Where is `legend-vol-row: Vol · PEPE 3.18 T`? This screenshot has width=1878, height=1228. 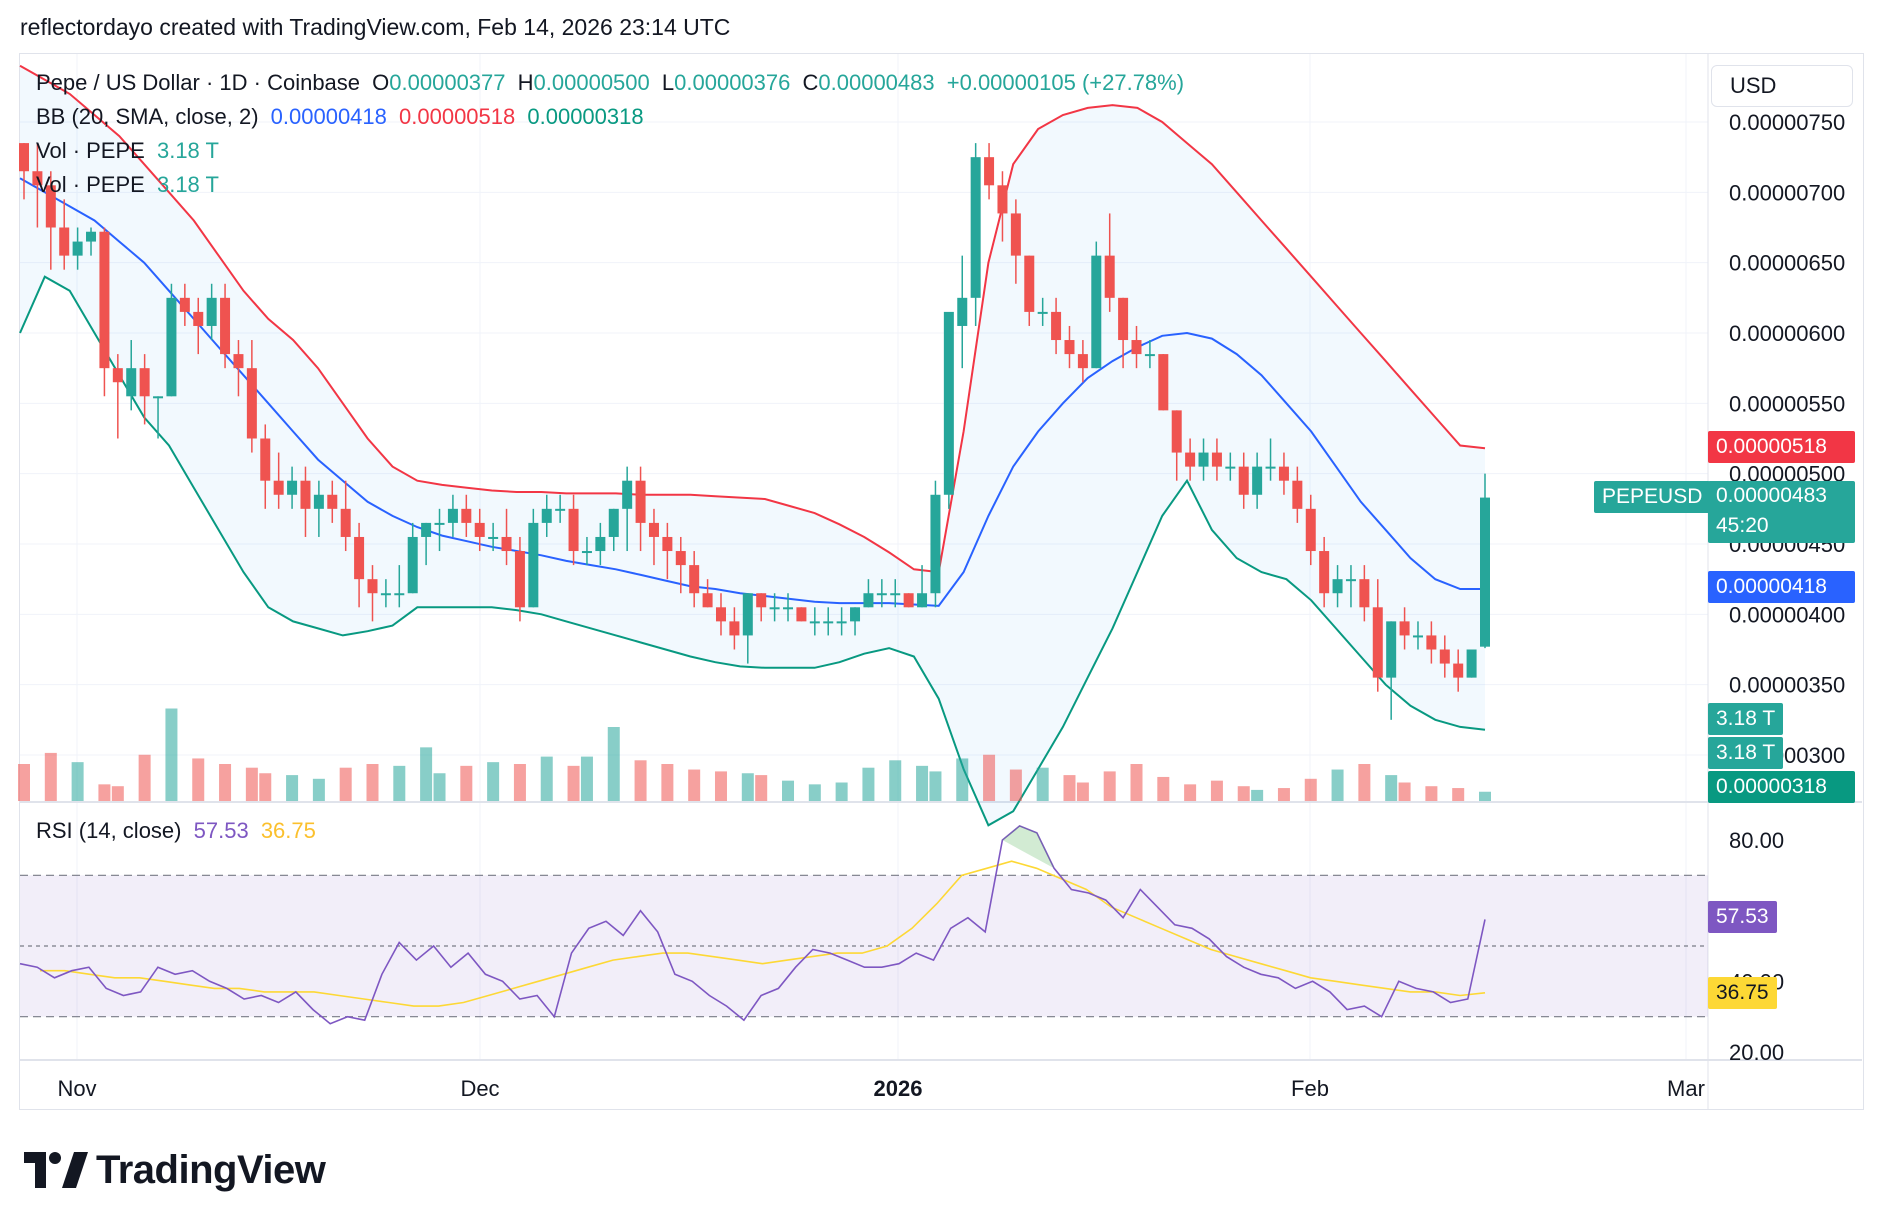 legend-vol-row: Vol · PEPE 3.18 T is located at coordinates (130, 151).